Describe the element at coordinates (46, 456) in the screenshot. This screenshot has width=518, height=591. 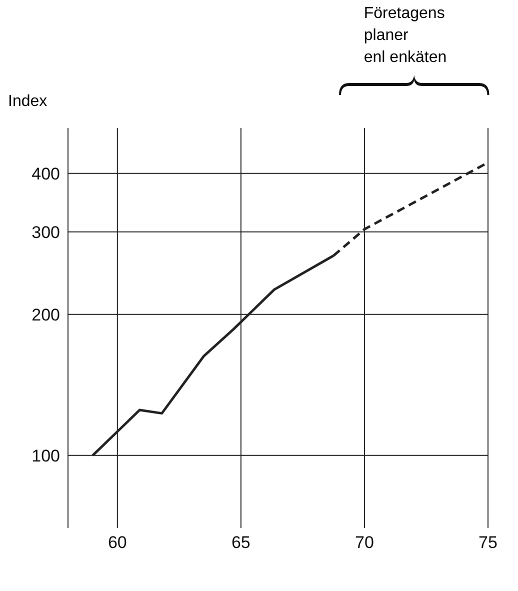
I see `y-tick-label: 100` at that location.